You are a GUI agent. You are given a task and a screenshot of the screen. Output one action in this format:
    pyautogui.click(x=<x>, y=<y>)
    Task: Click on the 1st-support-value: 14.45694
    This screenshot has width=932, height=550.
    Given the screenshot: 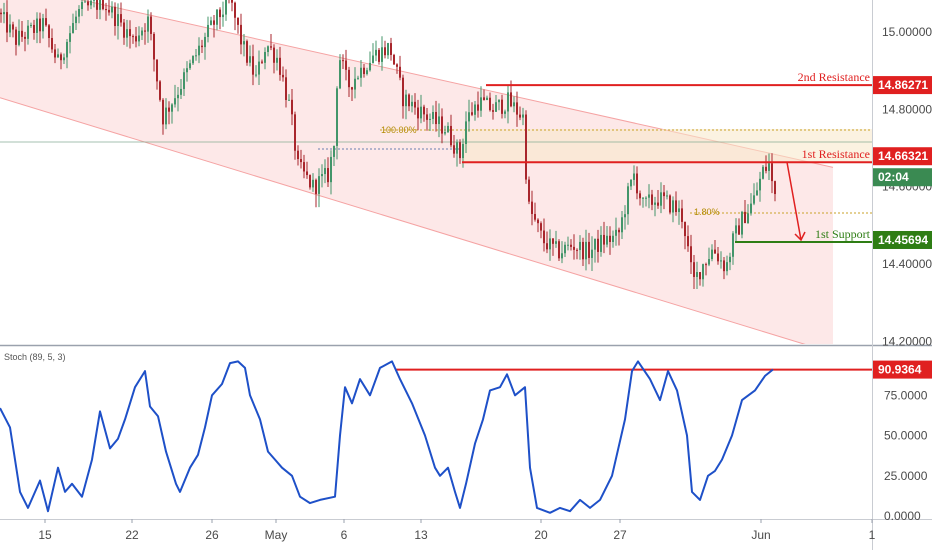 What is the action you would take?
    pyautogui.click(x=903, y=240)
    